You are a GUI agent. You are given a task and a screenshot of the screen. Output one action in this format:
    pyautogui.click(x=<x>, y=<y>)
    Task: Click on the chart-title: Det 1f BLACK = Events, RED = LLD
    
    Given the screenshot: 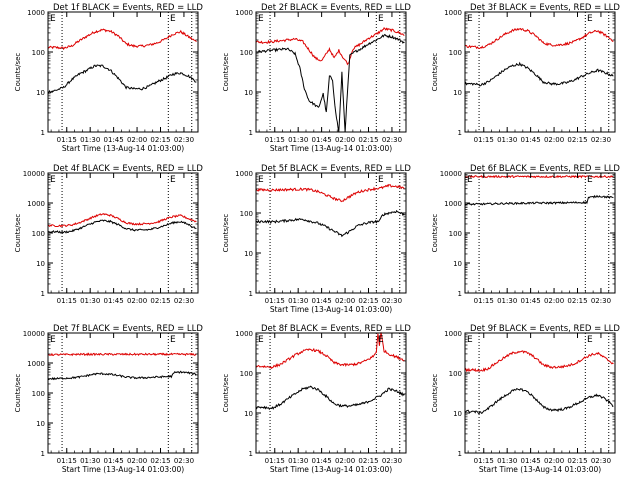 What is the action you would take?
    pyautogui.click(x=128, y=8)
    